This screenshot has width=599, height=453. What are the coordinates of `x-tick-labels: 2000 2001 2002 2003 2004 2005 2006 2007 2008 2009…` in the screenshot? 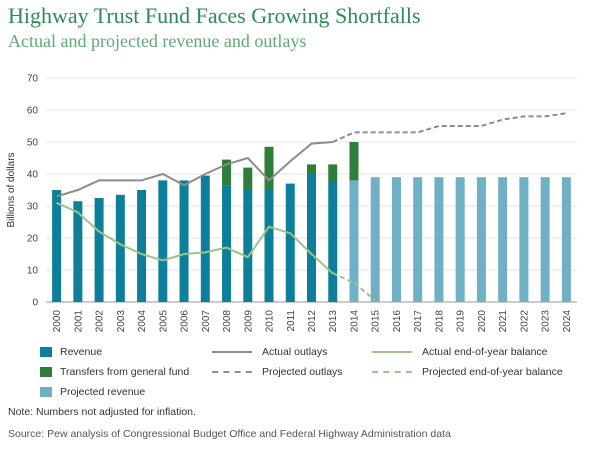 It's located at (312, 321).